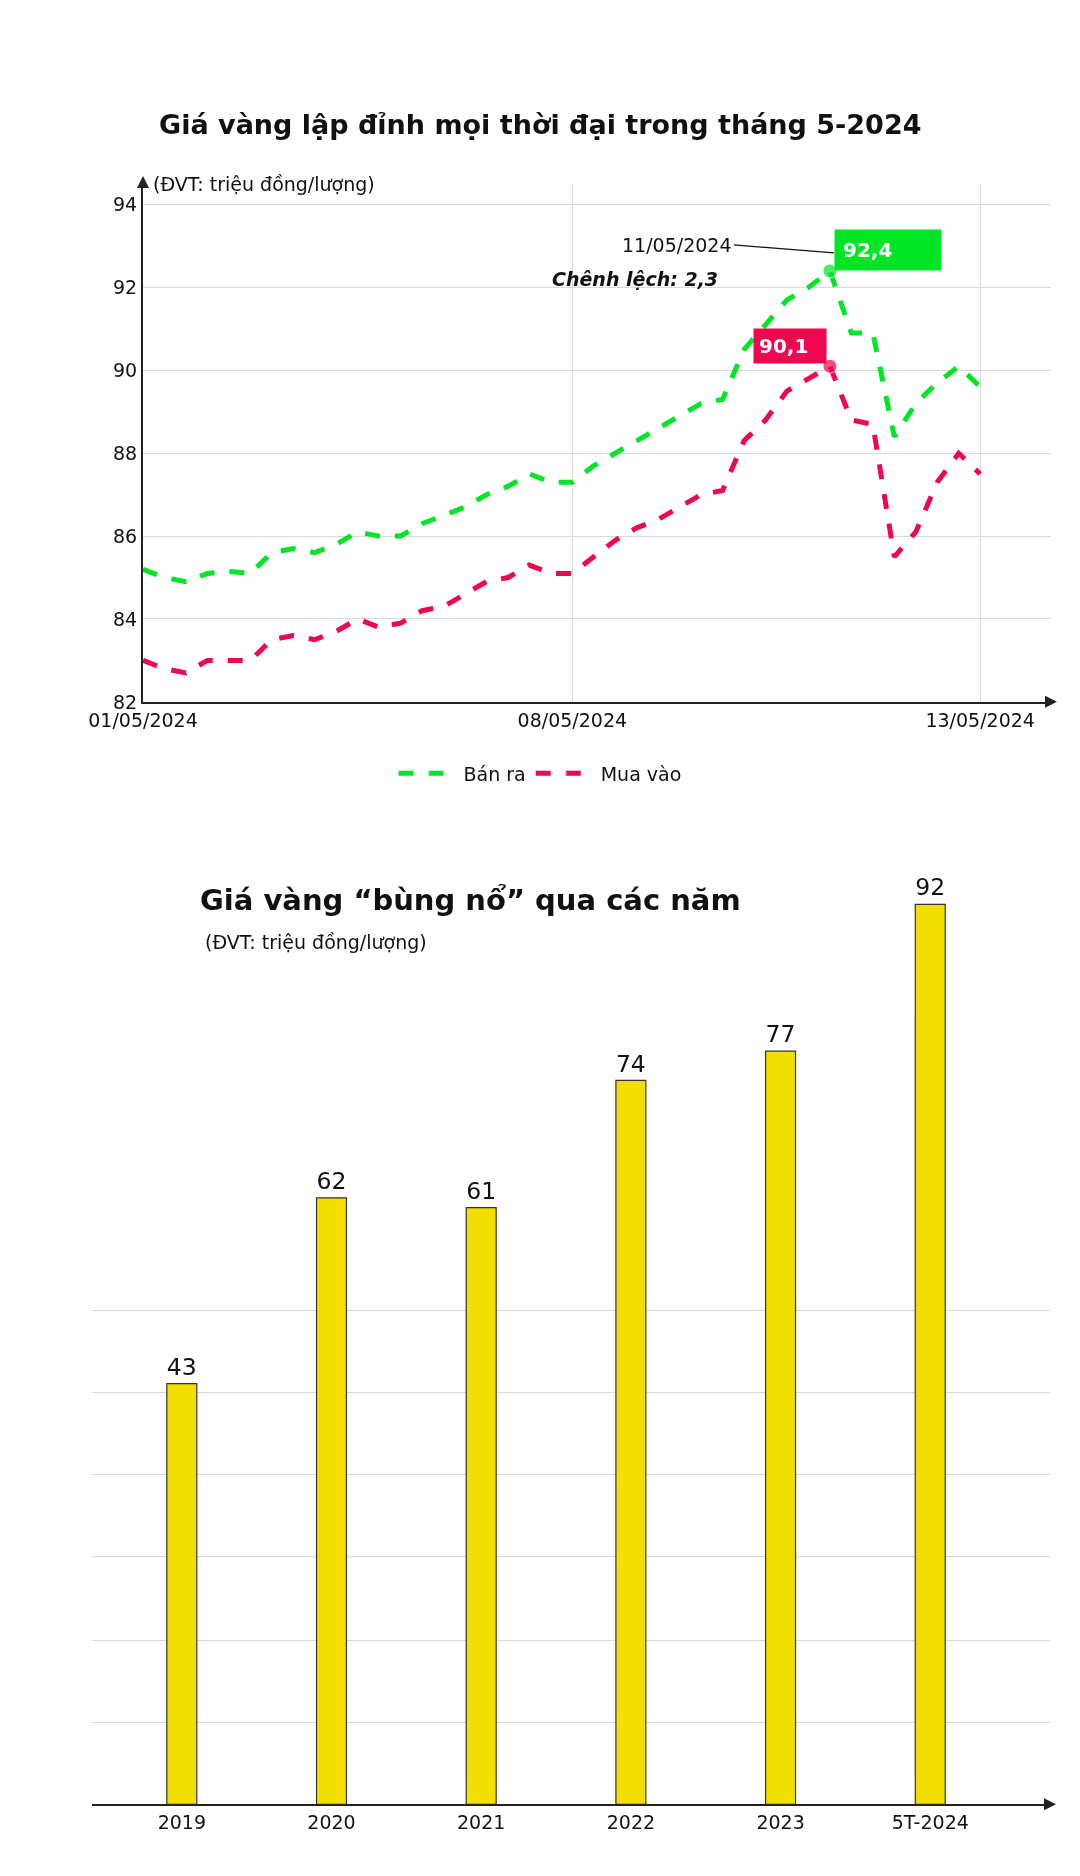 The width and height of the screenshot is (1080, 1876). I want to click on text: (ĐVT: triệu đồng/lượng), so click(316, 942).